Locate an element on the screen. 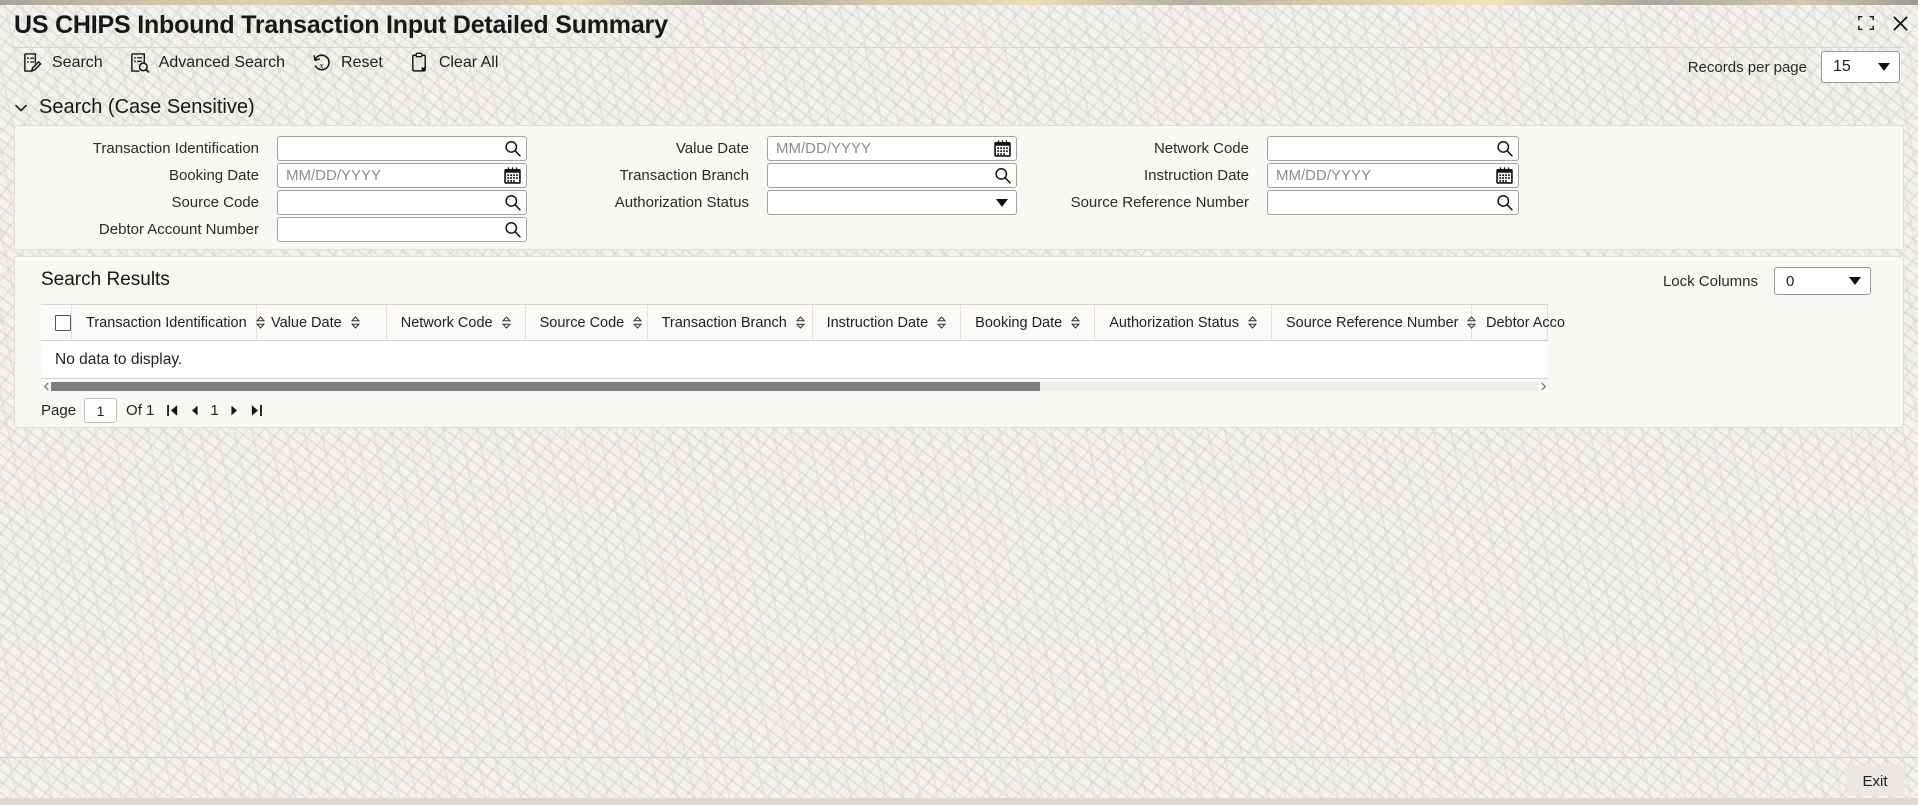 This screenshot has width=1918, height=805. column-header-source-code: Source Code is located at coordinates (587, 322).